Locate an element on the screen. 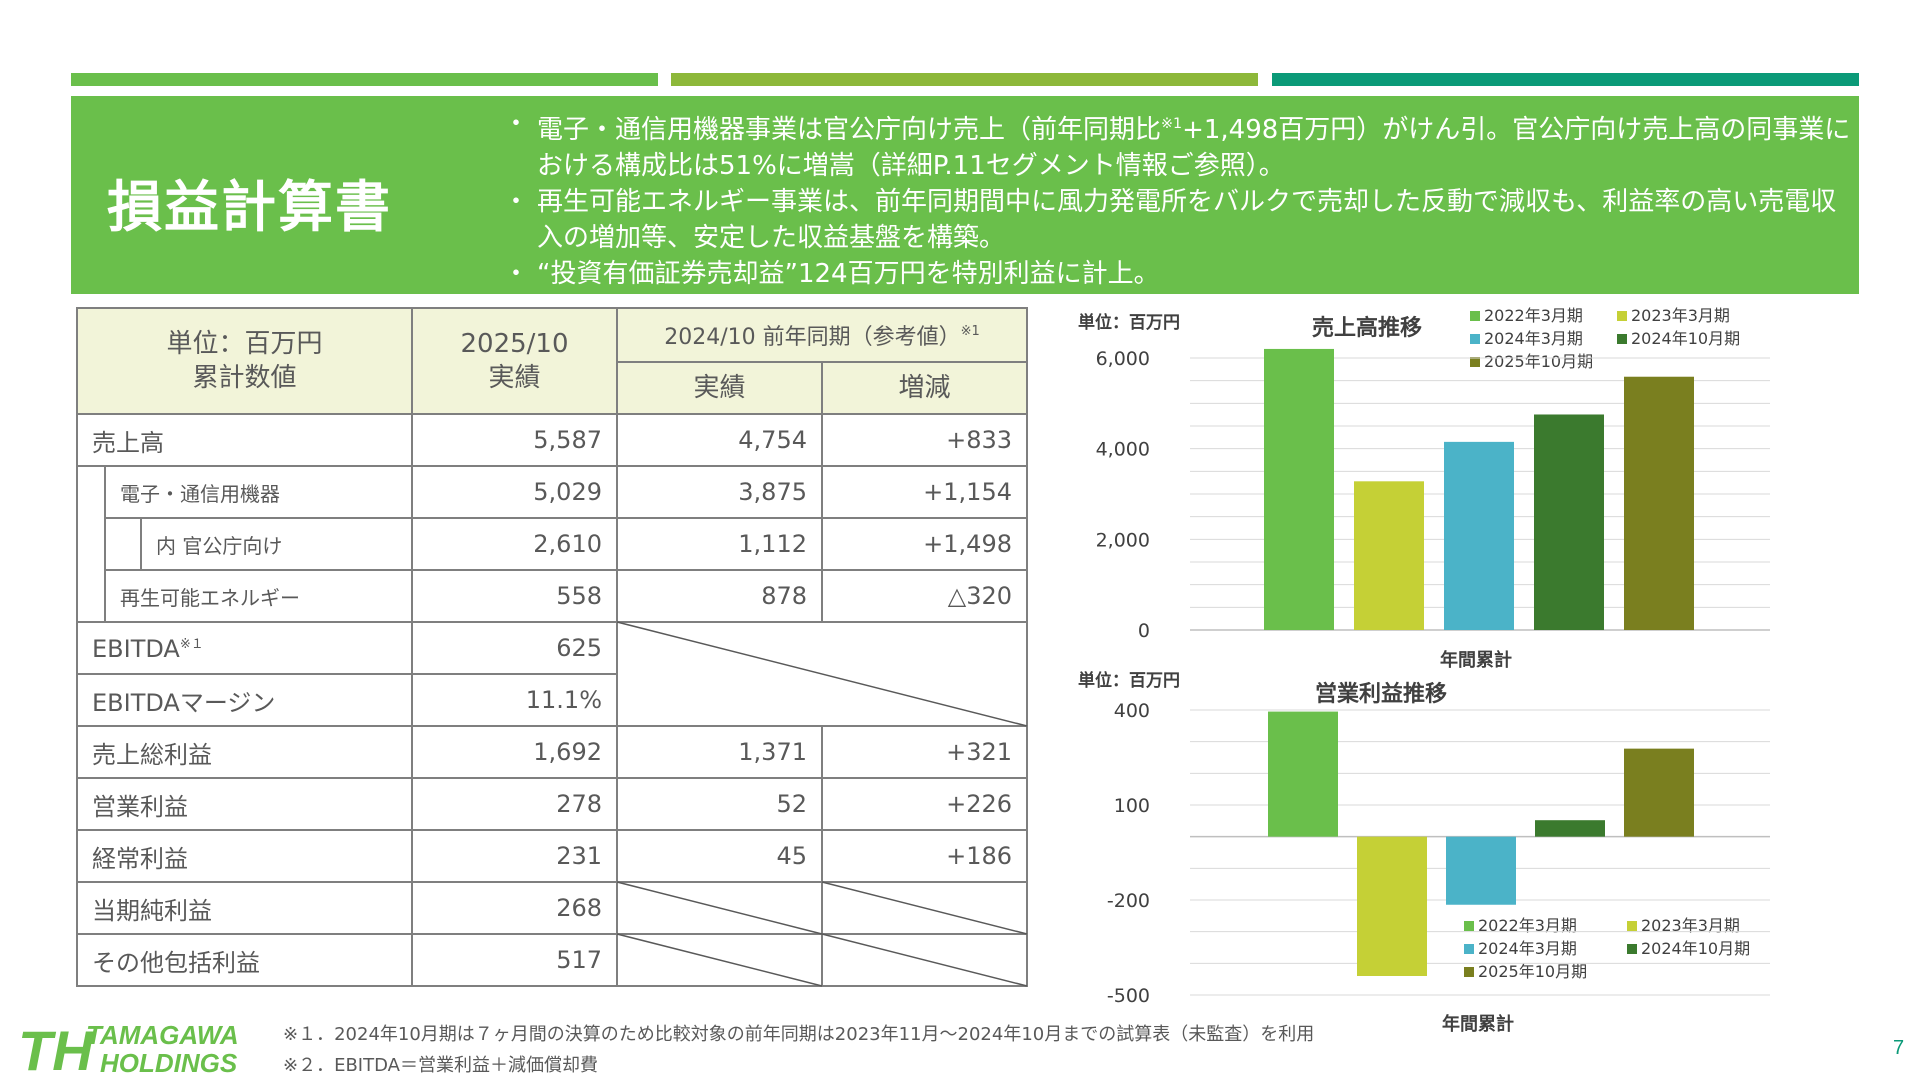 The image size is (1920, 1082). sales-chart-unit: 単位：百万円 is located at coordinates (1129, 323).